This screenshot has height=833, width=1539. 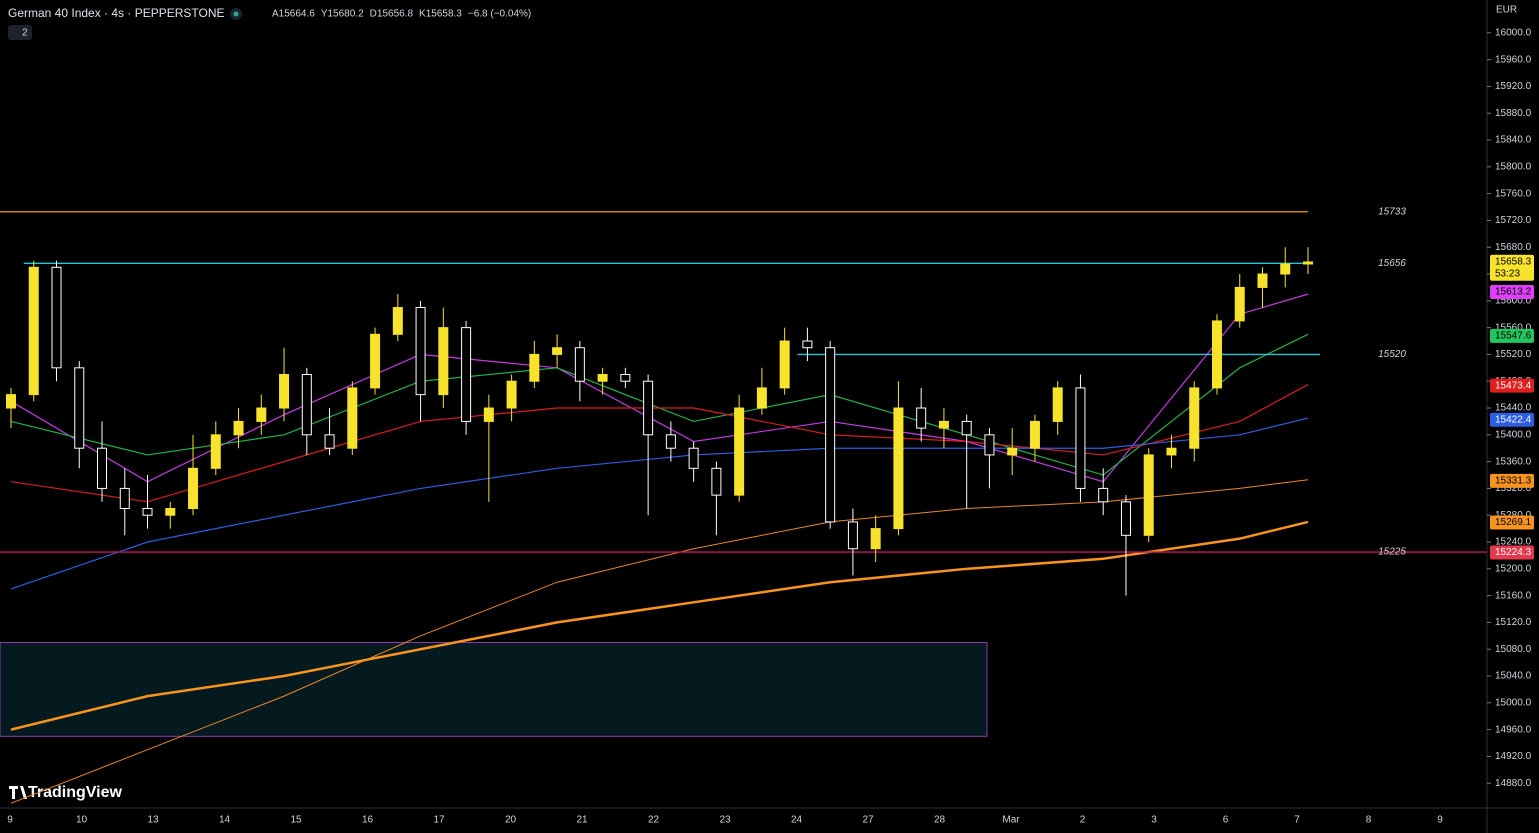 I want to click on level-label: 15656, so click(x=1392, y=263).